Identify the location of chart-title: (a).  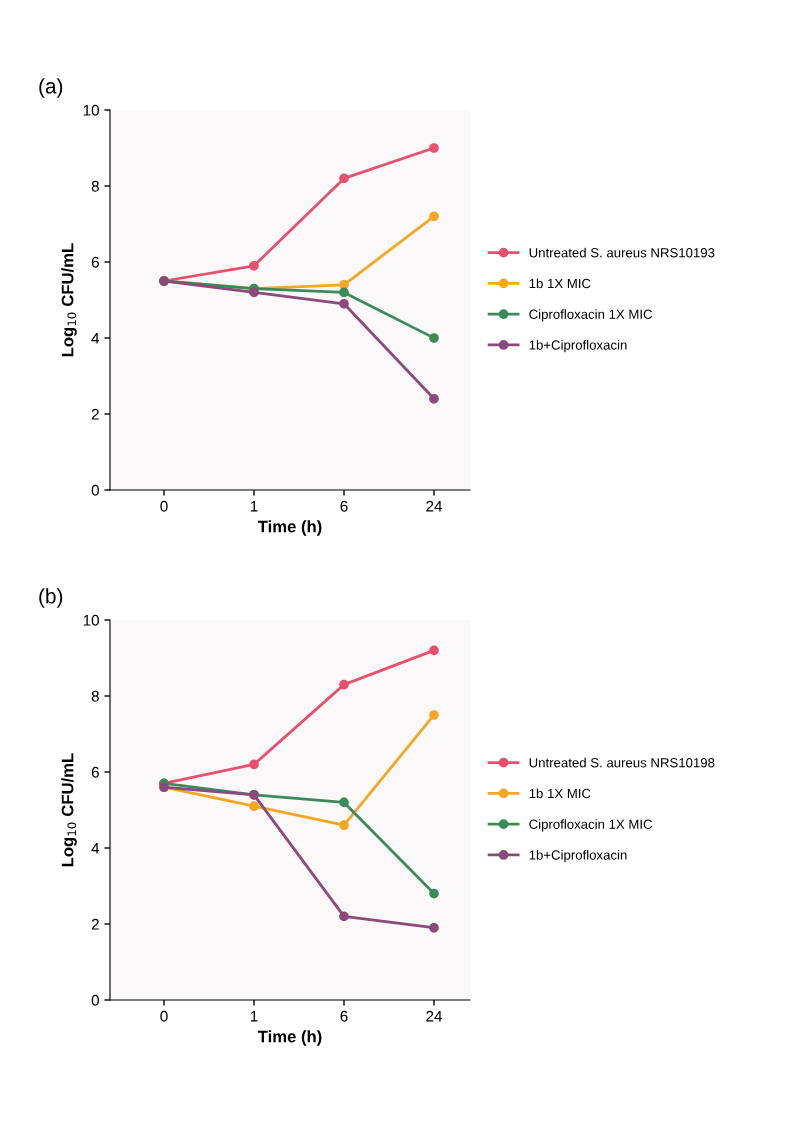
(51, 88).